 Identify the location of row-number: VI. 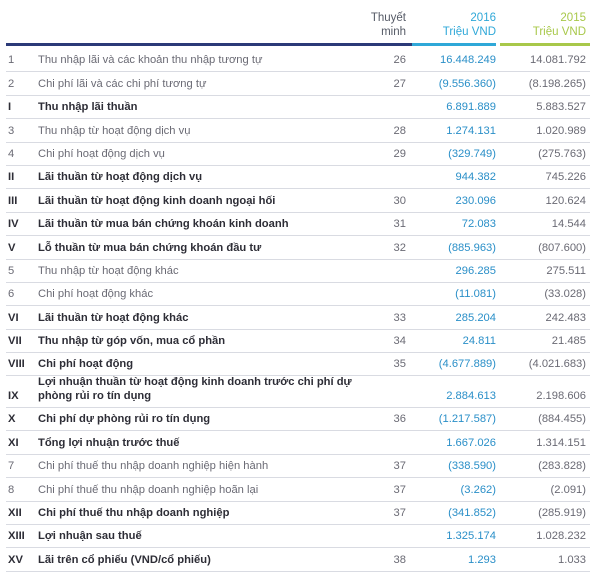
(13, 317).